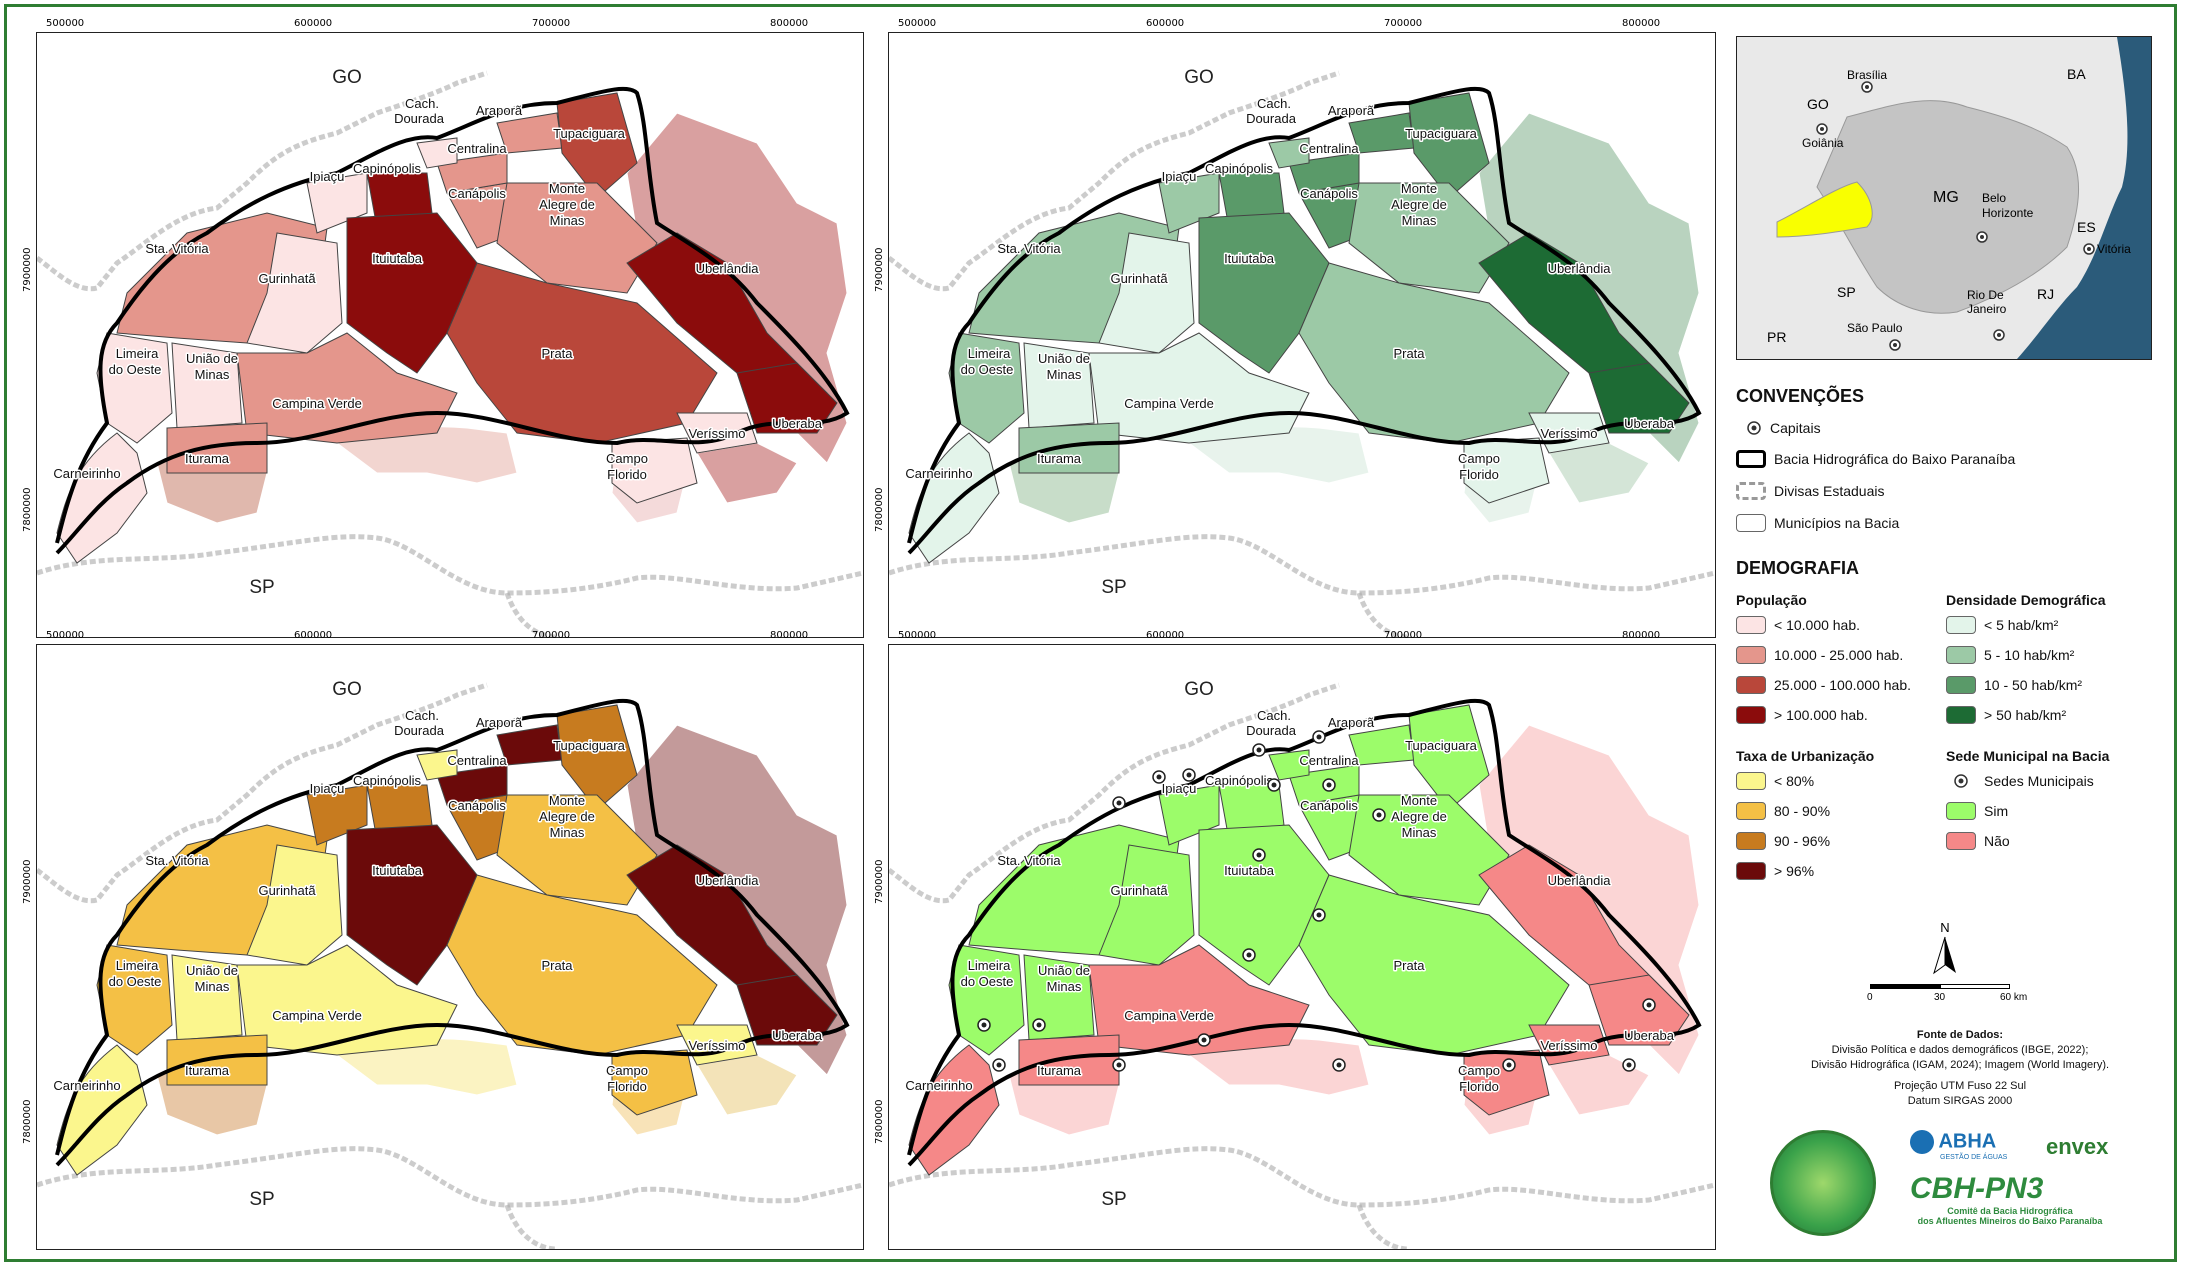 The width and height of the screenshot is (2185, 1270). Describe the element at coordinates (1958, 1145) in the screenshot. I see `abha-logo: ABHA GESTÃO DE ÁGUAS` at that location.